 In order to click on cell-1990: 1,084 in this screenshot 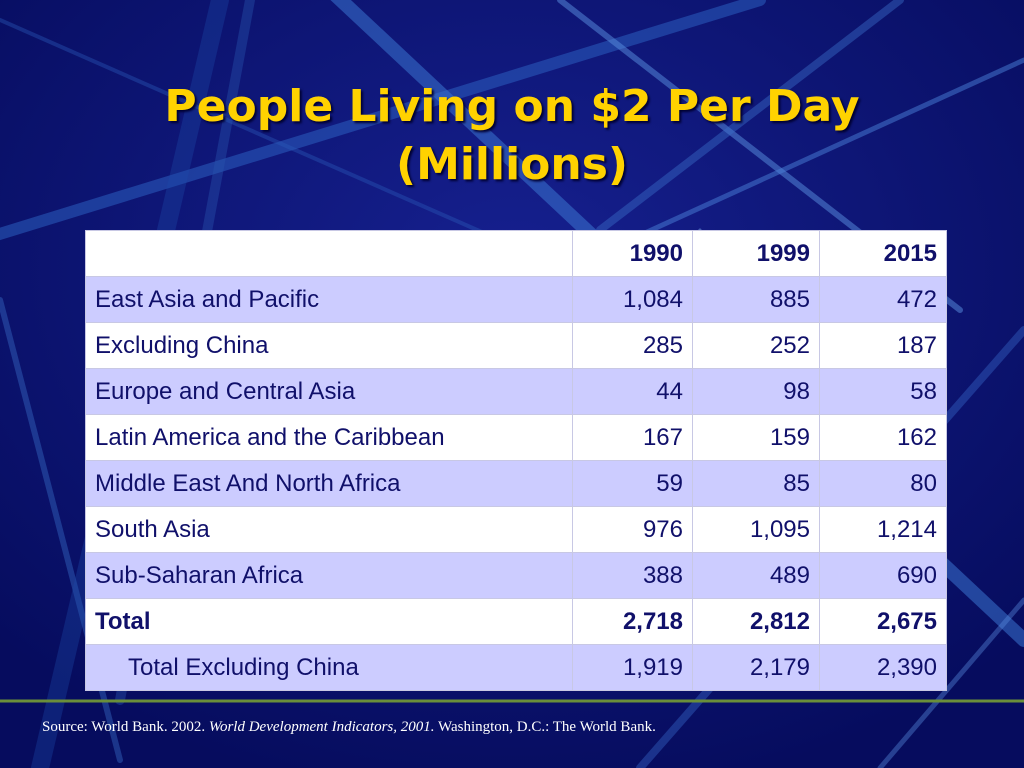, I will do `click(632, 299)`.